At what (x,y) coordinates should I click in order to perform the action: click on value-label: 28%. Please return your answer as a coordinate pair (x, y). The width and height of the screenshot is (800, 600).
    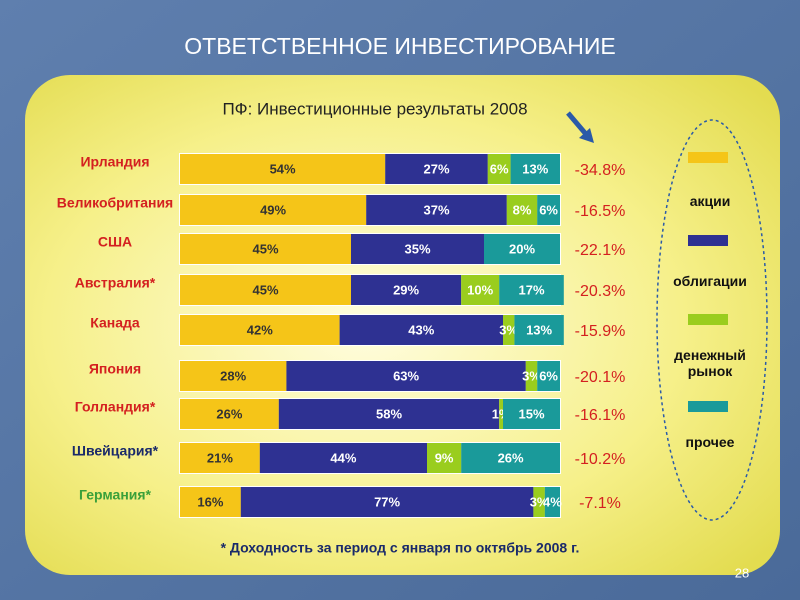
    Looking at the image, I should click on (233, 375).